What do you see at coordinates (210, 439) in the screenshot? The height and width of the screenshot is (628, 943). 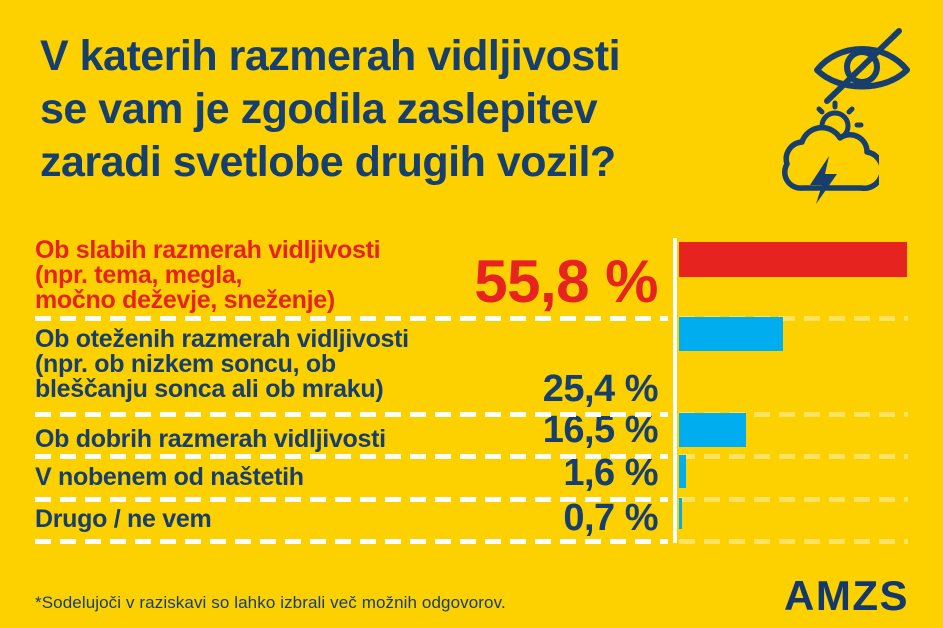 I see `category-label: Ob dobrih razmerah vidljivosti` at bounding box center [210, 439].